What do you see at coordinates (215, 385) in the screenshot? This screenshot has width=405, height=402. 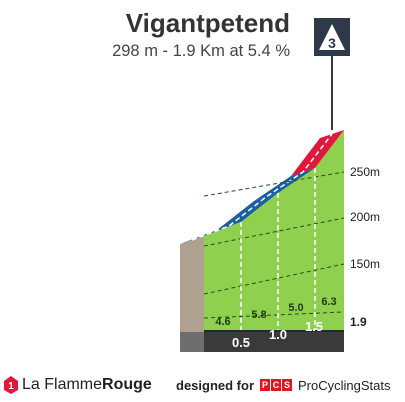 I see `designed-for-label: designed for` at bounding box center [215, 385].